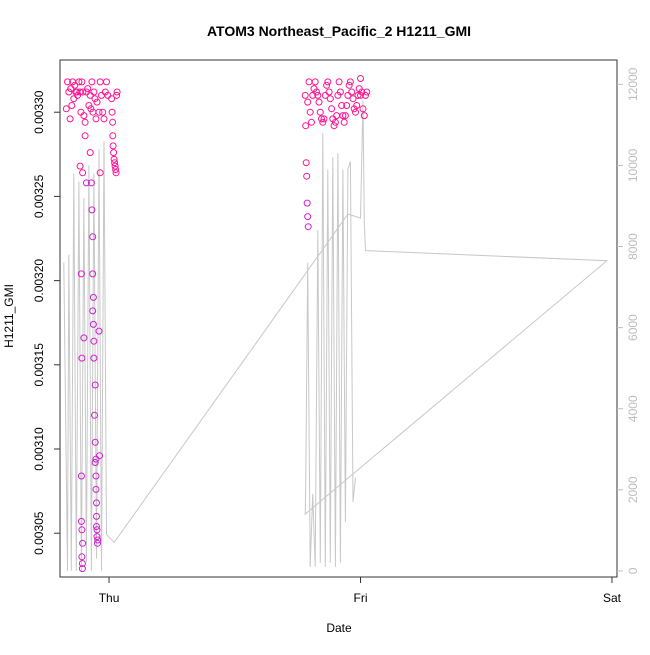  I want to click on y2-tick-label: 8000, so click(633, 246).